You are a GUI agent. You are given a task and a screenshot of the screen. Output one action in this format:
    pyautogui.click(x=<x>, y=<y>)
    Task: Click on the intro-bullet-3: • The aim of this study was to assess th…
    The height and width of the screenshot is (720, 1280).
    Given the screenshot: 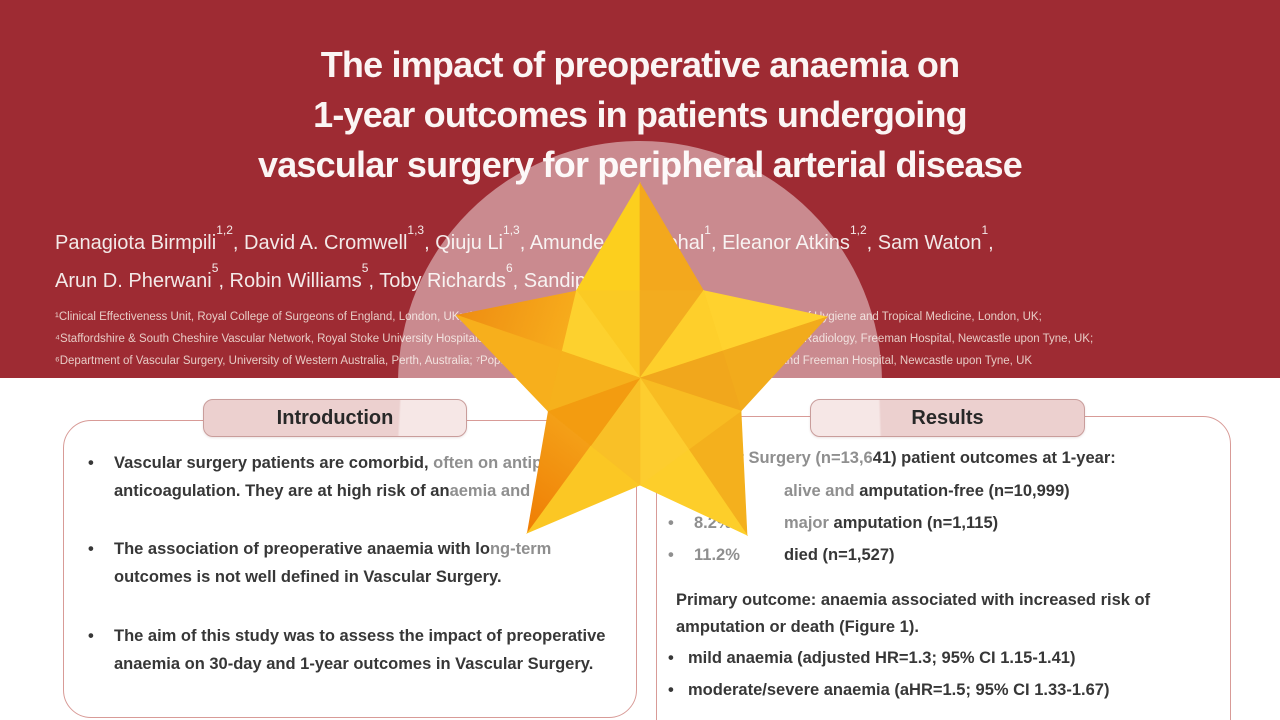 What is the action you would take?
    pyautogui.click(x=346, y=650)
    